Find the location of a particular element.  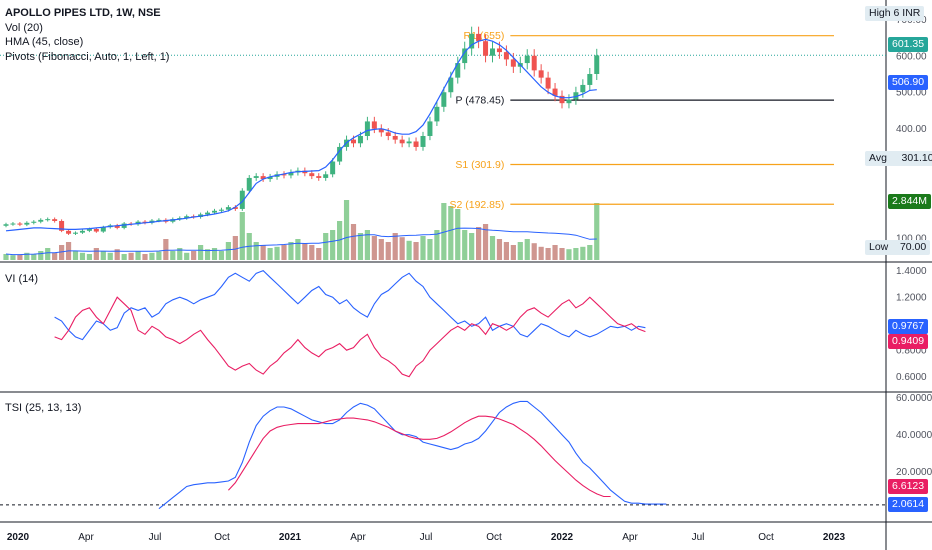

time-tick-label: 2022 is located at coordinates (562, 537).